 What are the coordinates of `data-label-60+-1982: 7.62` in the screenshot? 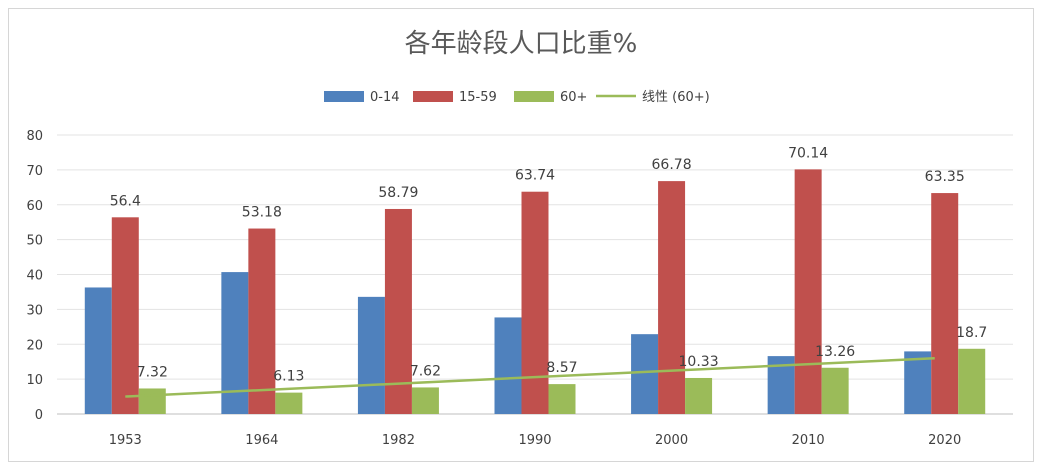 It's located at (425, 371).